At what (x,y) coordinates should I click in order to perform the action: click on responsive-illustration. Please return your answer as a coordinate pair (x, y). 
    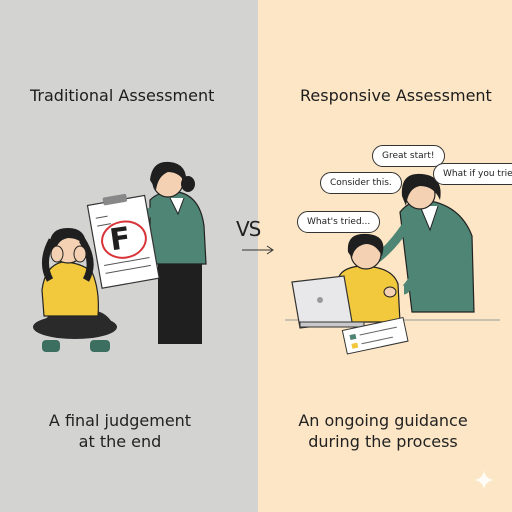
    Looking at the image, I should click on (392, 264).